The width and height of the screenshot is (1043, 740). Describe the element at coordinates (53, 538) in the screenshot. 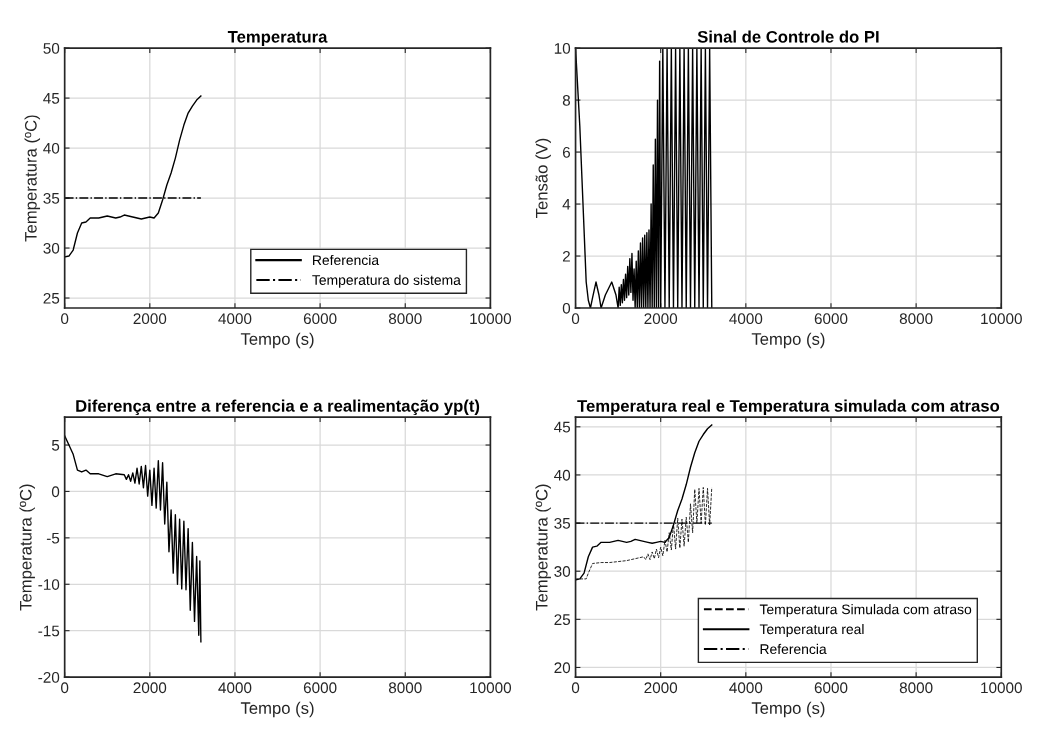

I see `y-tick-label: -5` at that location.